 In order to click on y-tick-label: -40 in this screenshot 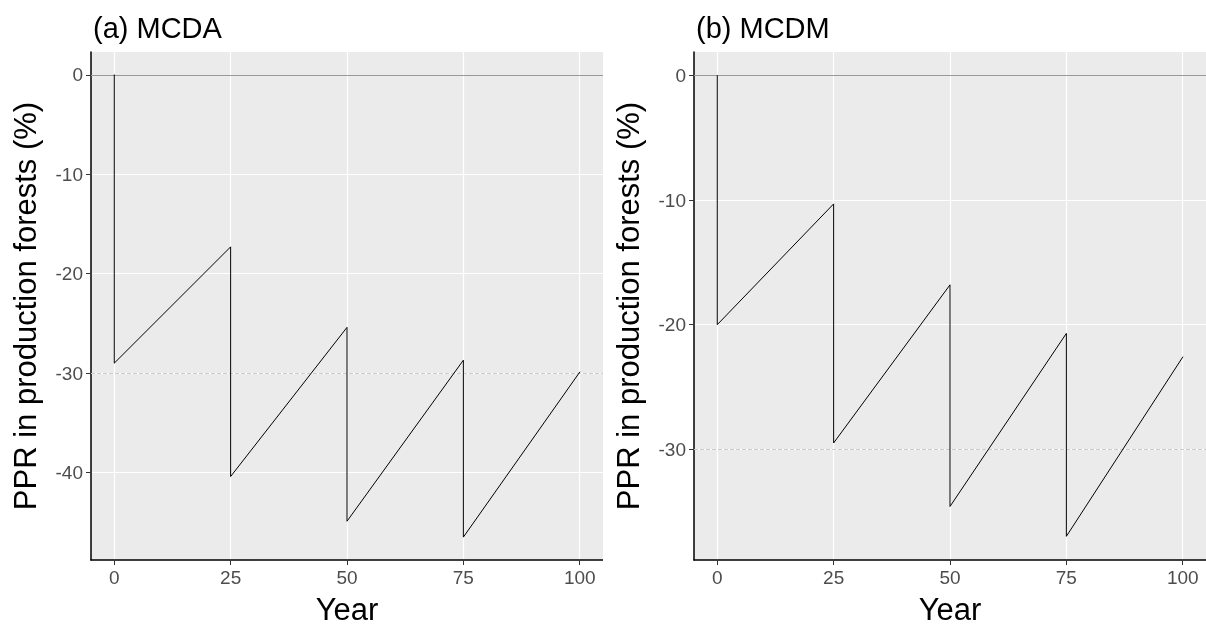, I will do `click(69, 473)`.